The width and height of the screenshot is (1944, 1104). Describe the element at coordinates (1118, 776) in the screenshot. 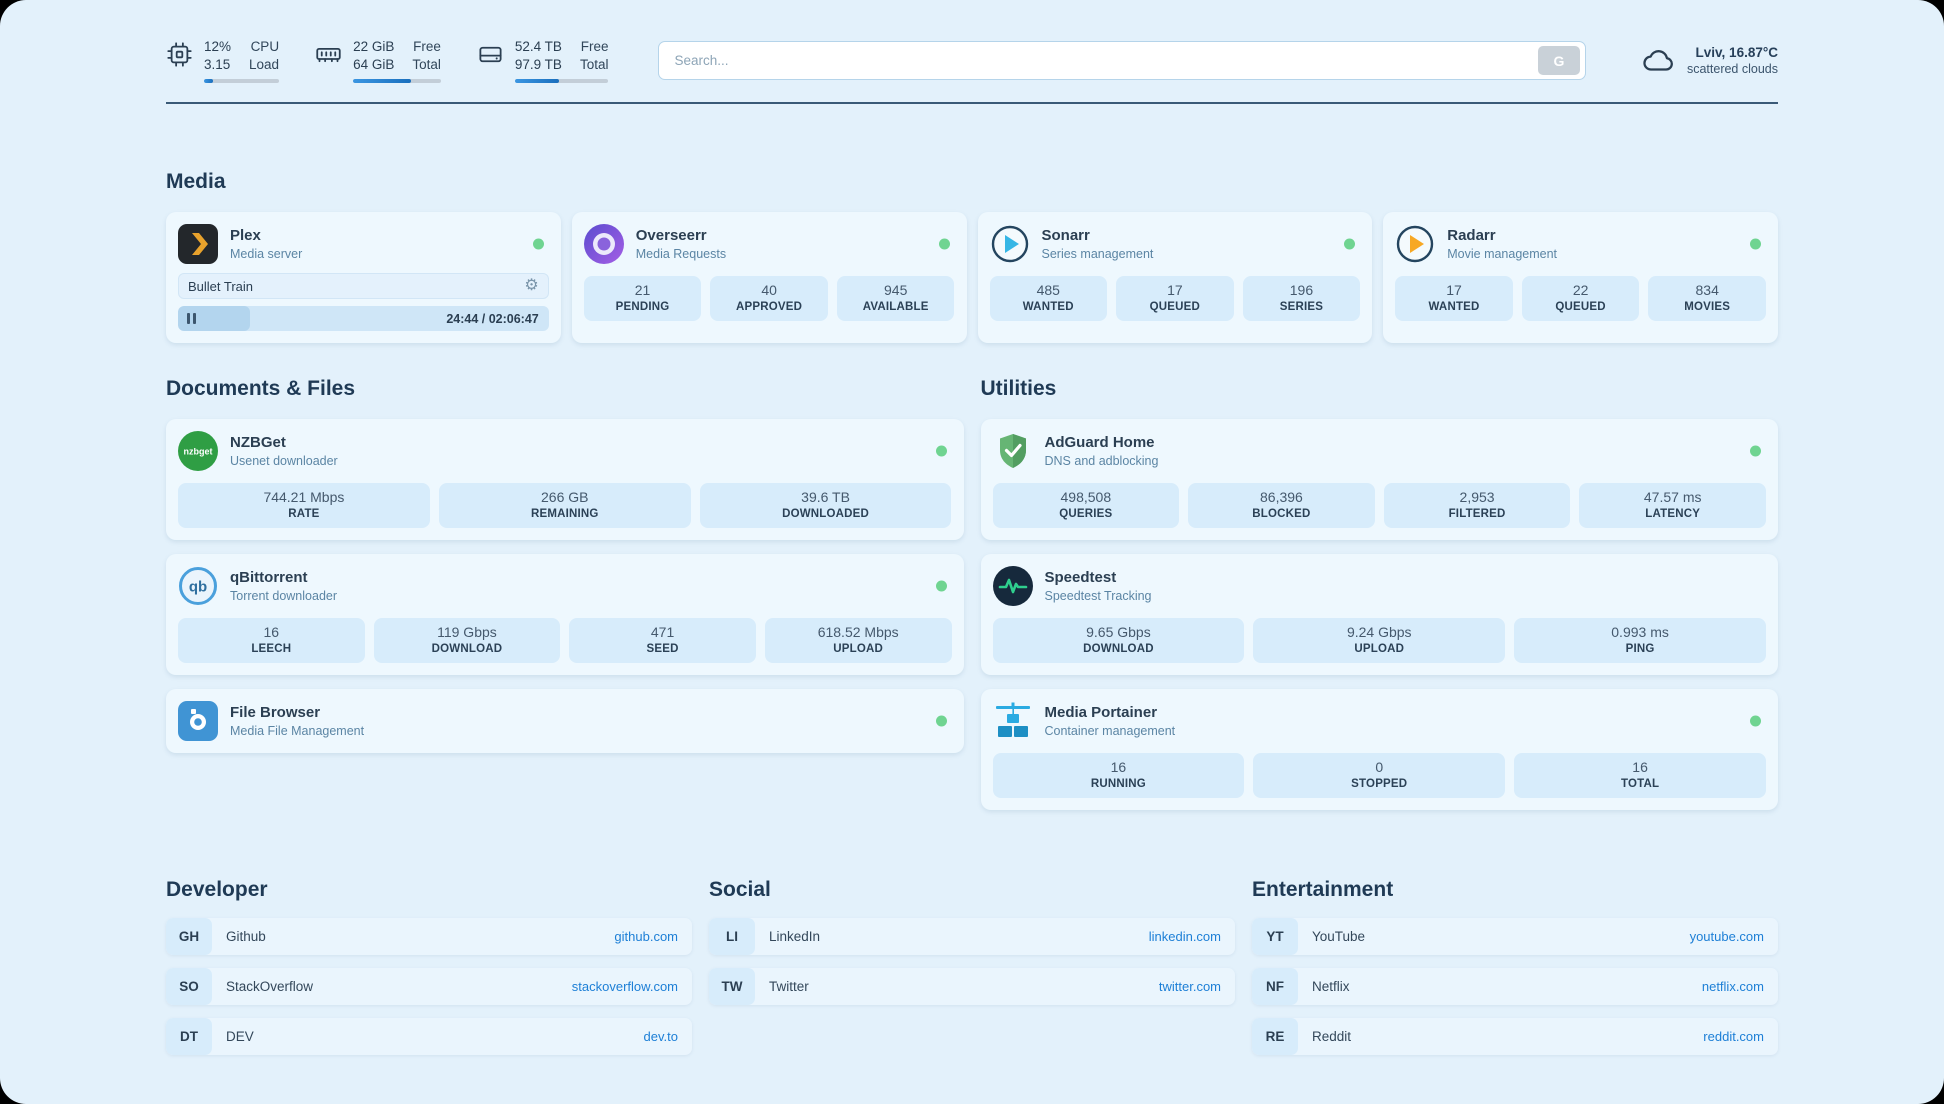

I see `stat-running: 16 RUNNING` at that location.